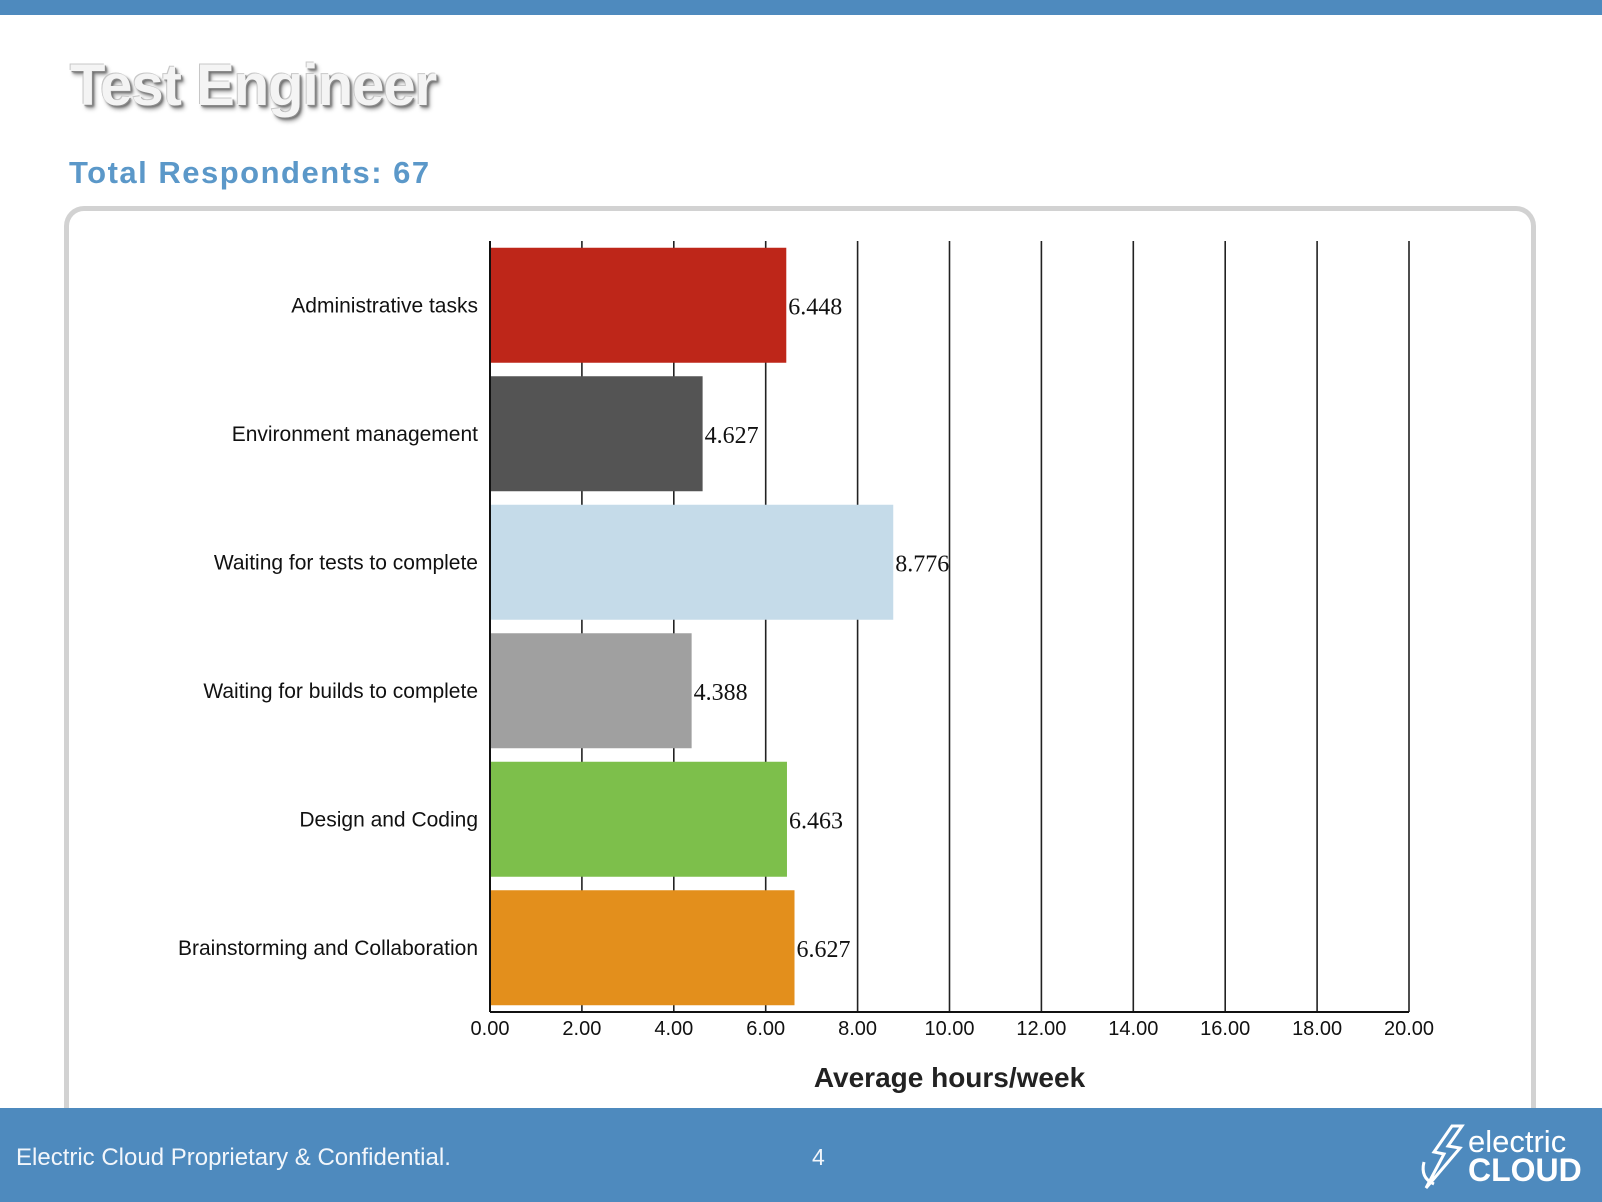  What do you see at coordinates (765, 1029) in the screenshot?
I see `x-tick-label: 6.00` at bounding box center [765, 1029].